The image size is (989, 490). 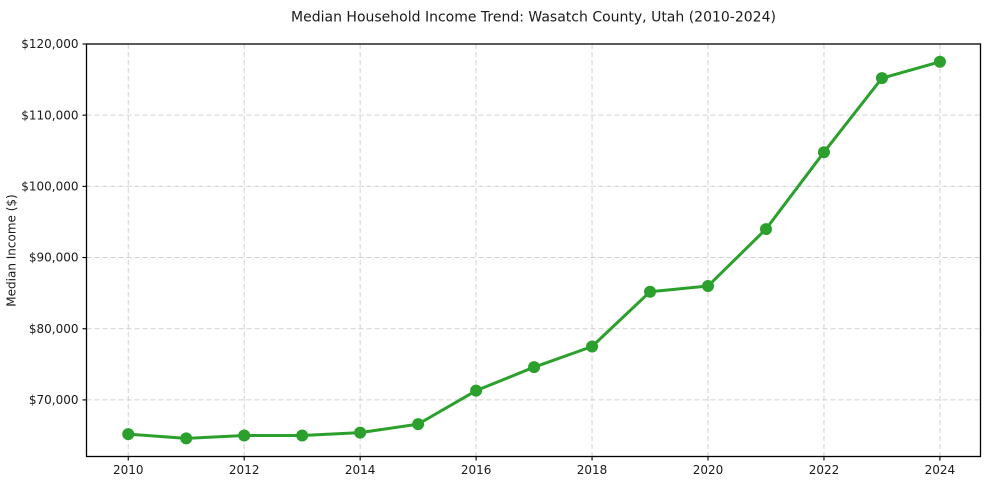 What do you see at coordinates (54, 258) in the screenshot?
I see `y-tick-label: $90,000` at bounding box center [54, 258].